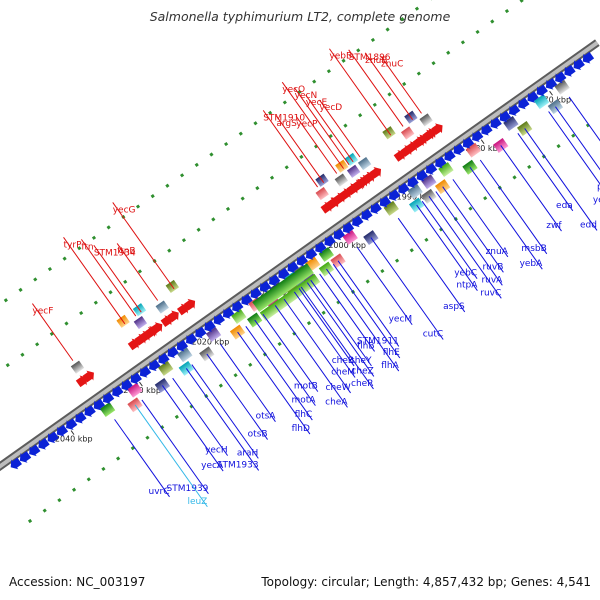 The width and height of the screenshot is (600, 600). What do you see at coordinates (588, 225) in the screenshot?
I see `forward-gene-label-edd: edd` at bounding box center [588, 225].